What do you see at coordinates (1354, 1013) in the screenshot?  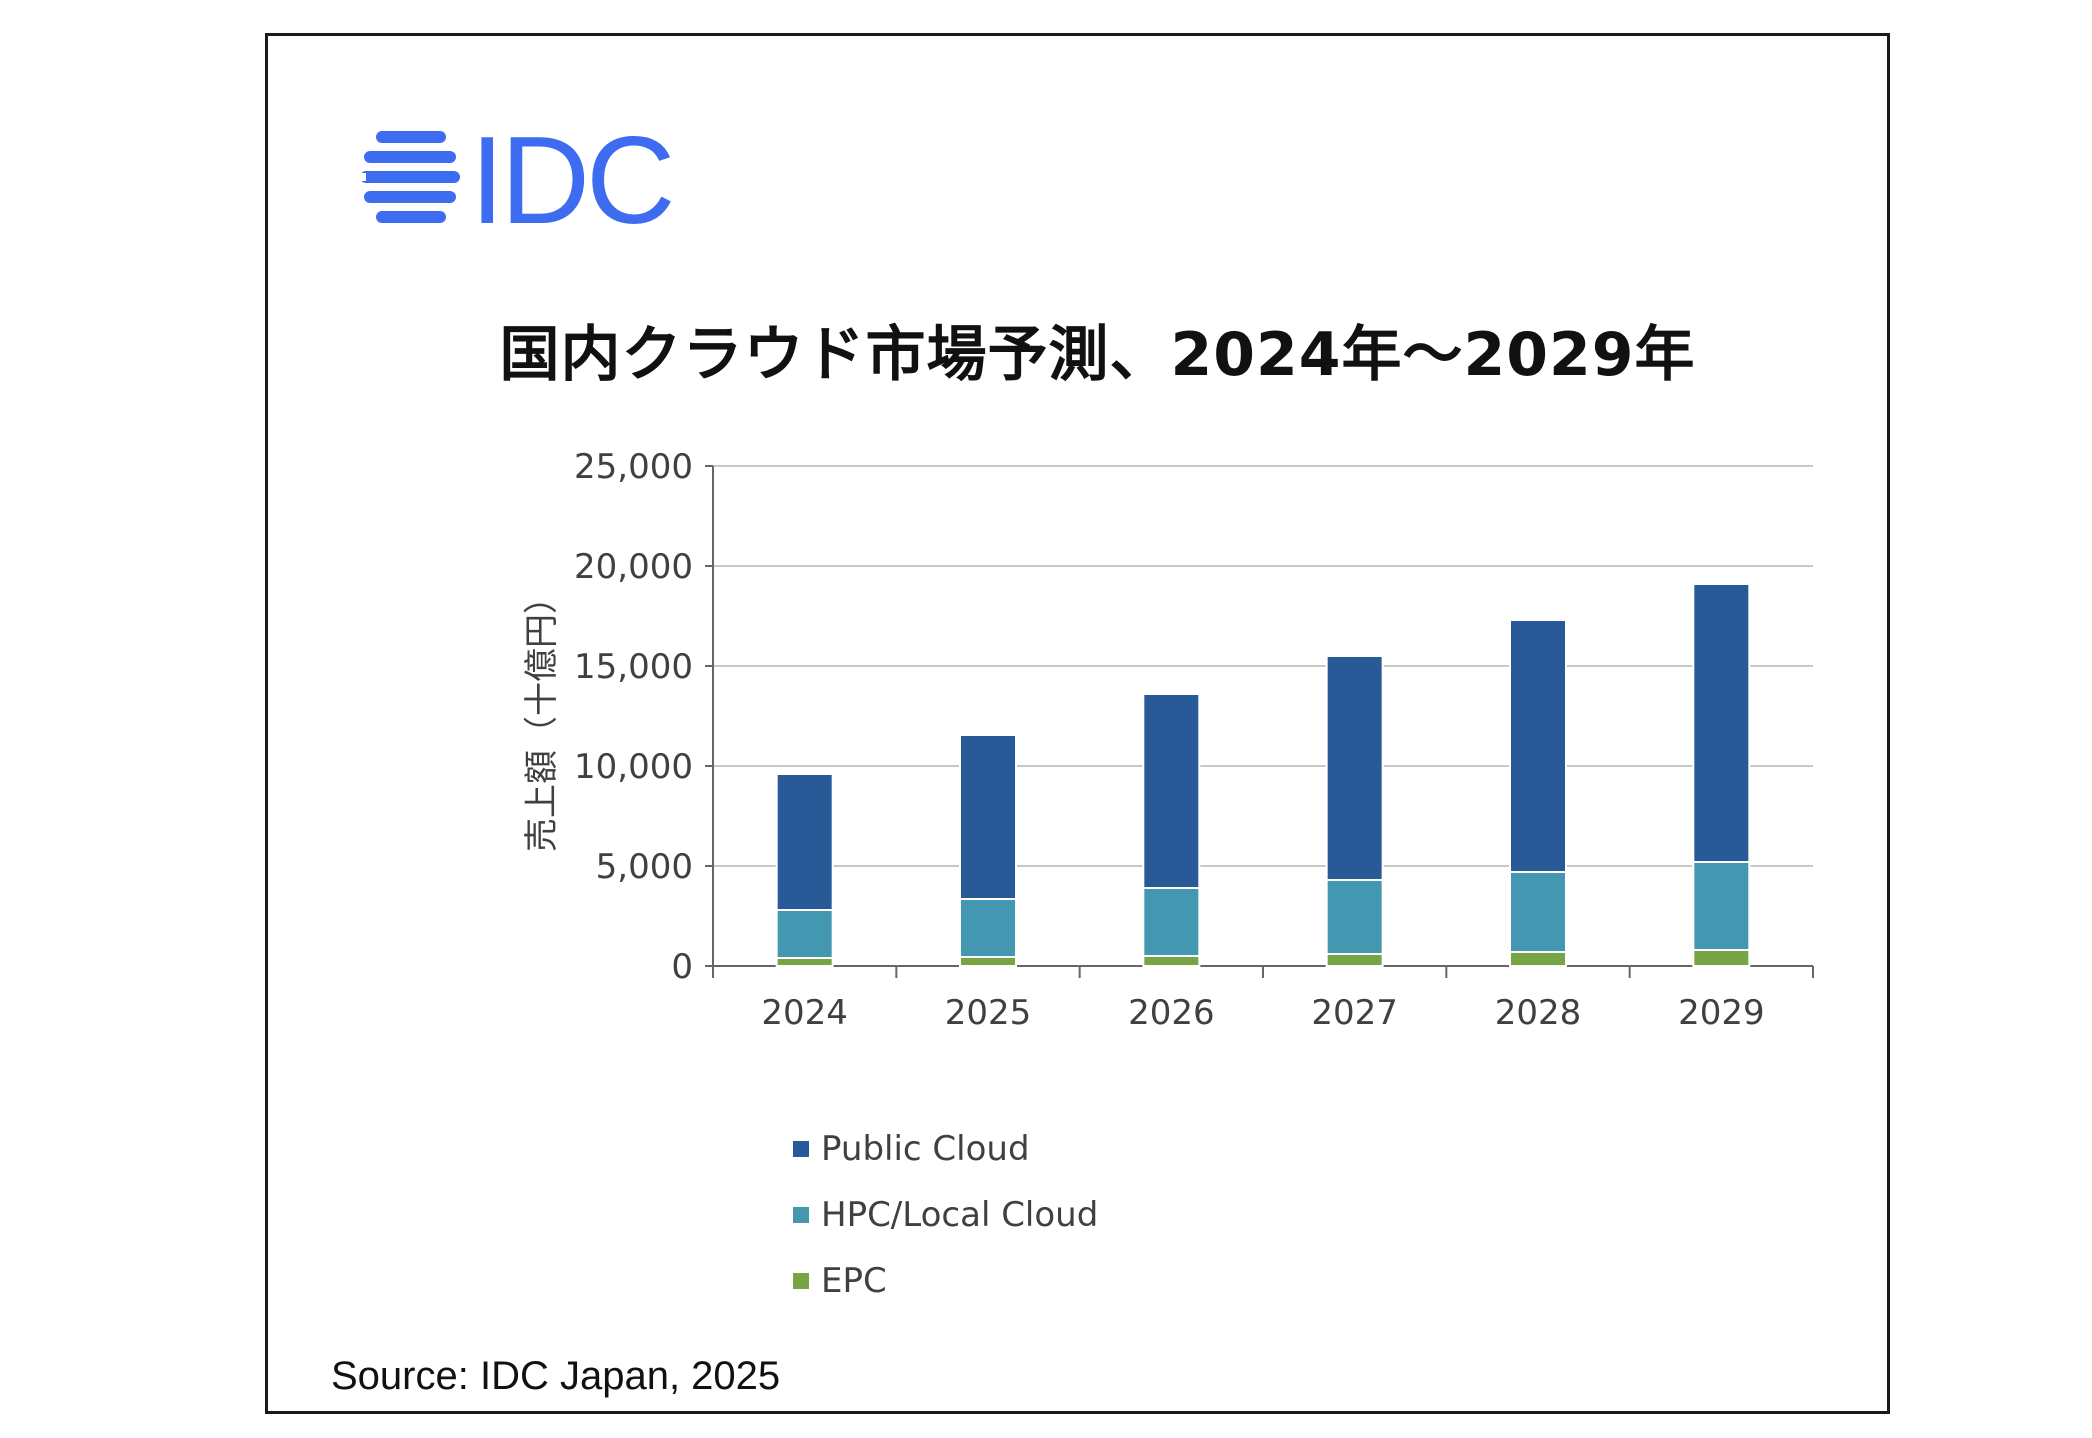 I see `x-tick-label: 2027` at bounding box center [1354, 1013].